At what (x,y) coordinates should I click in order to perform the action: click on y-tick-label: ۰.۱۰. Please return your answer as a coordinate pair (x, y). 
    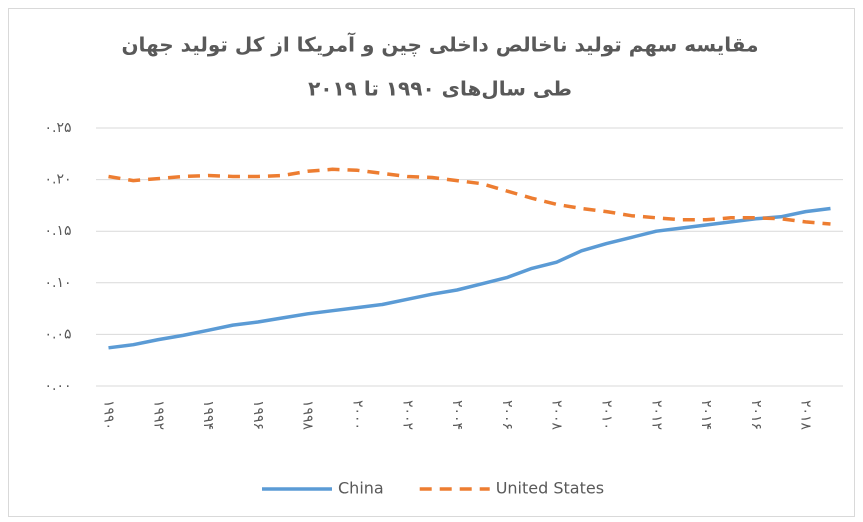
    Looking at the image, I should click on (57, 283).